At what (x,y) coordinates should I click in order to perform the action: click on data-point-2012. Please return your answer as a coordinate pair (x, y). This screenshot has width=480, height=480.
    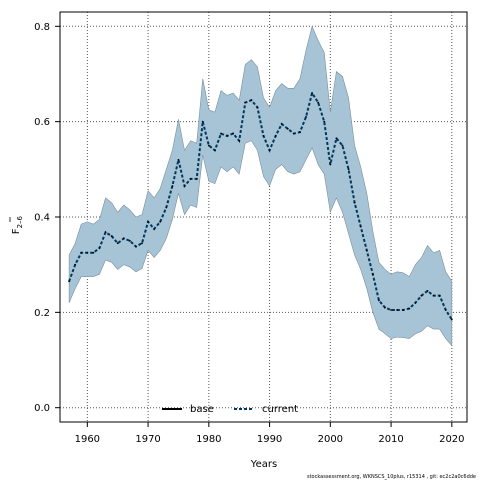
    Looking at the image, I should click on (403, 310).